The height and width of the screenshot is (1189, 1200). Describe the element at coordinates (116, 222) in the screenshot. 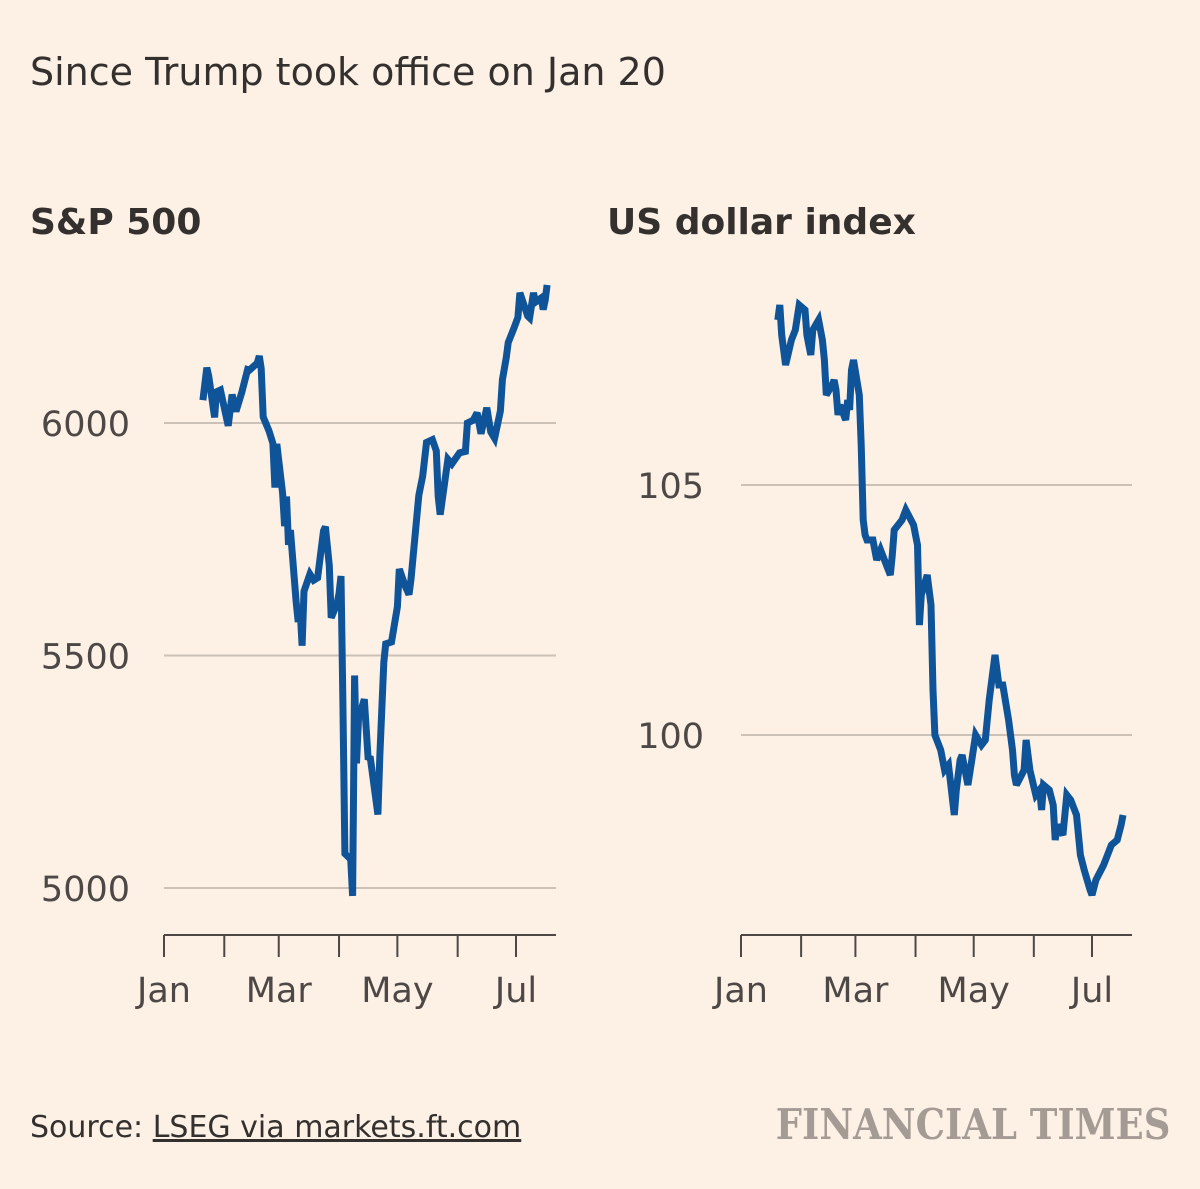

I see `sp500-panel-title: S&P 500` at that location.